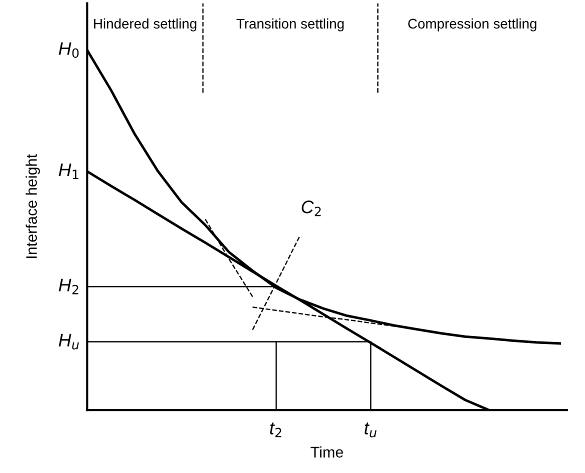  Describe the element at coordinates (472, 25) in the screenshot. I see `text: Compression settling` at that location.